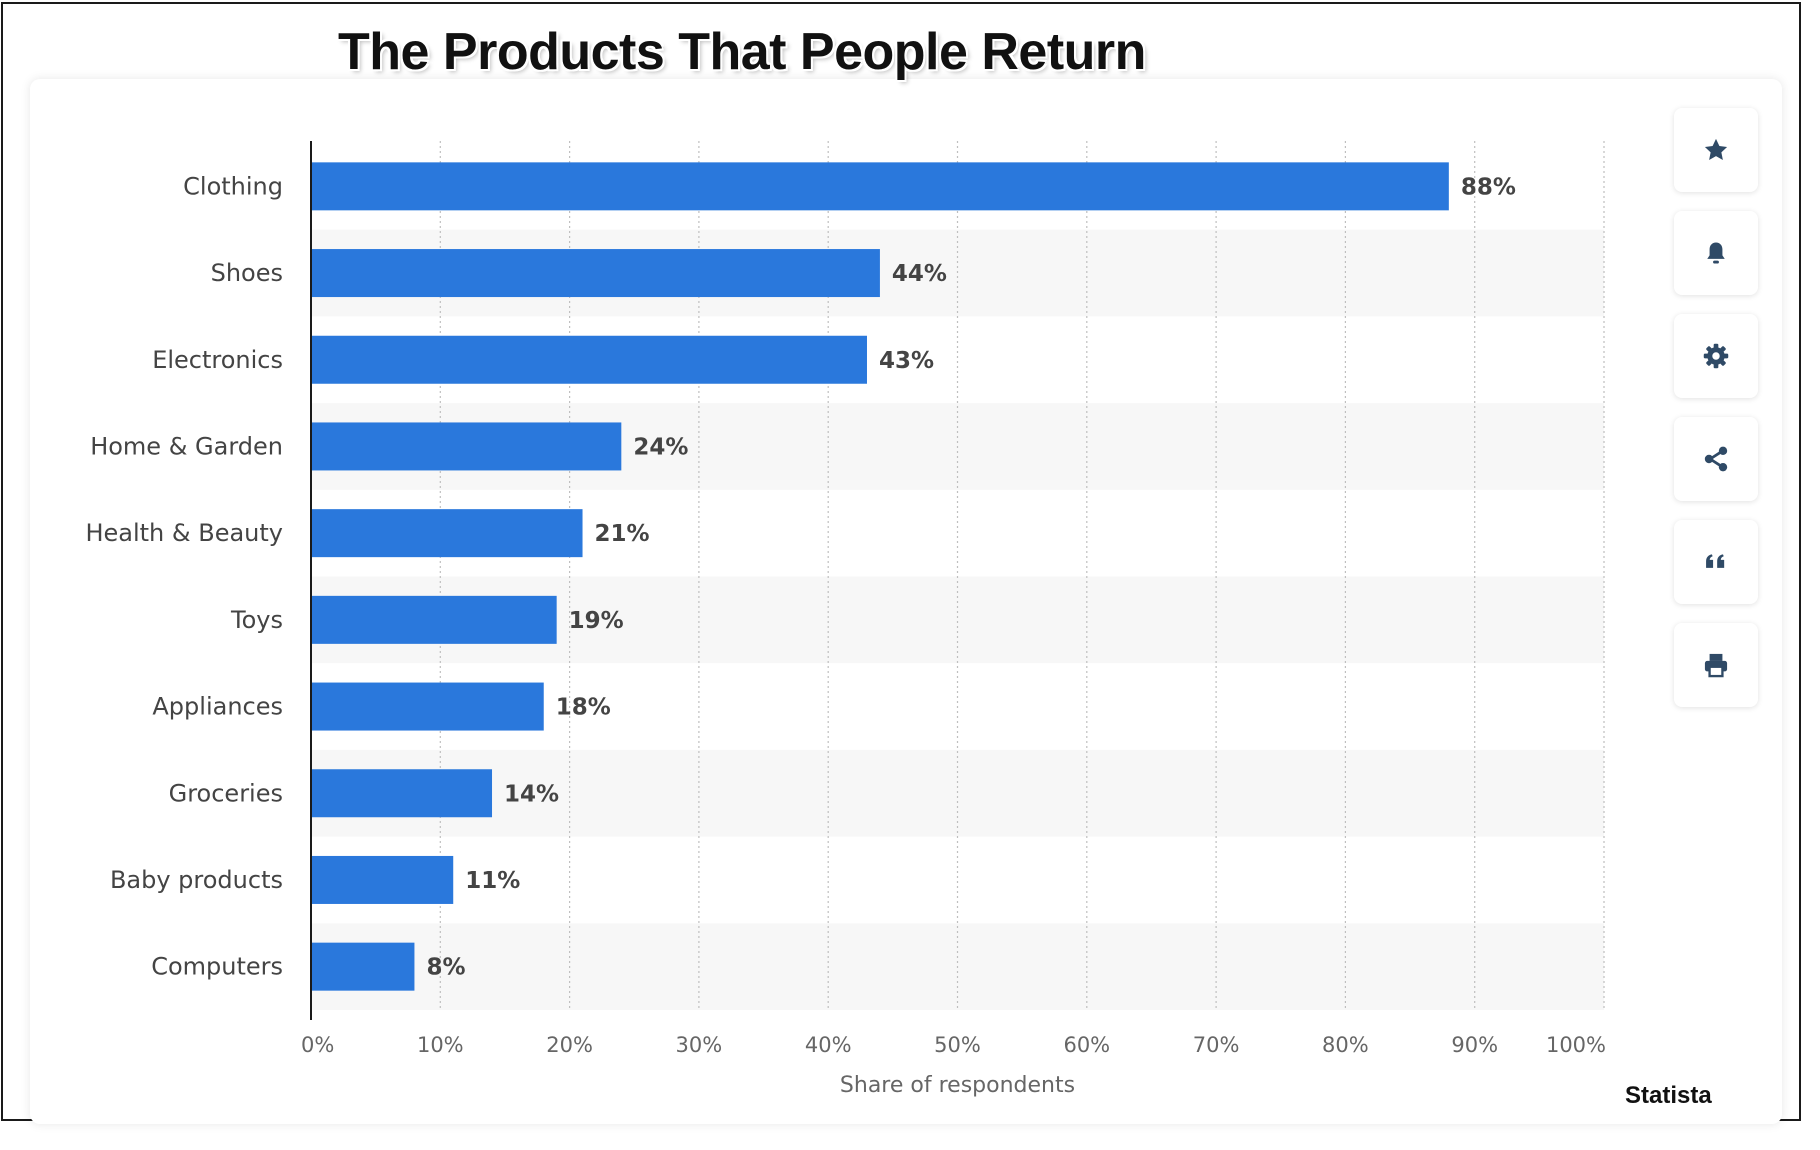 This screenshot has width=1820, height=1150. I want to click on star-icon, so click(1716, 149).